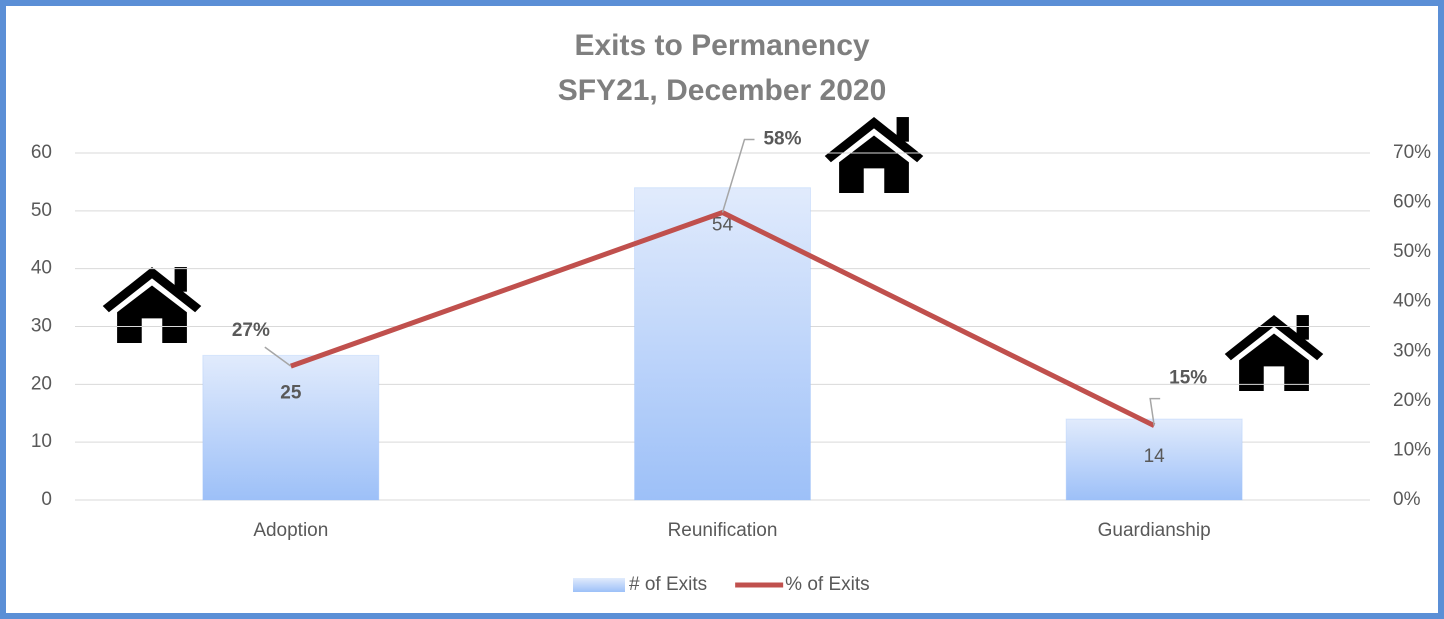 The image size is (1444, 619). I want to click on y2-tick-label: 10%, so click(1412, 449).